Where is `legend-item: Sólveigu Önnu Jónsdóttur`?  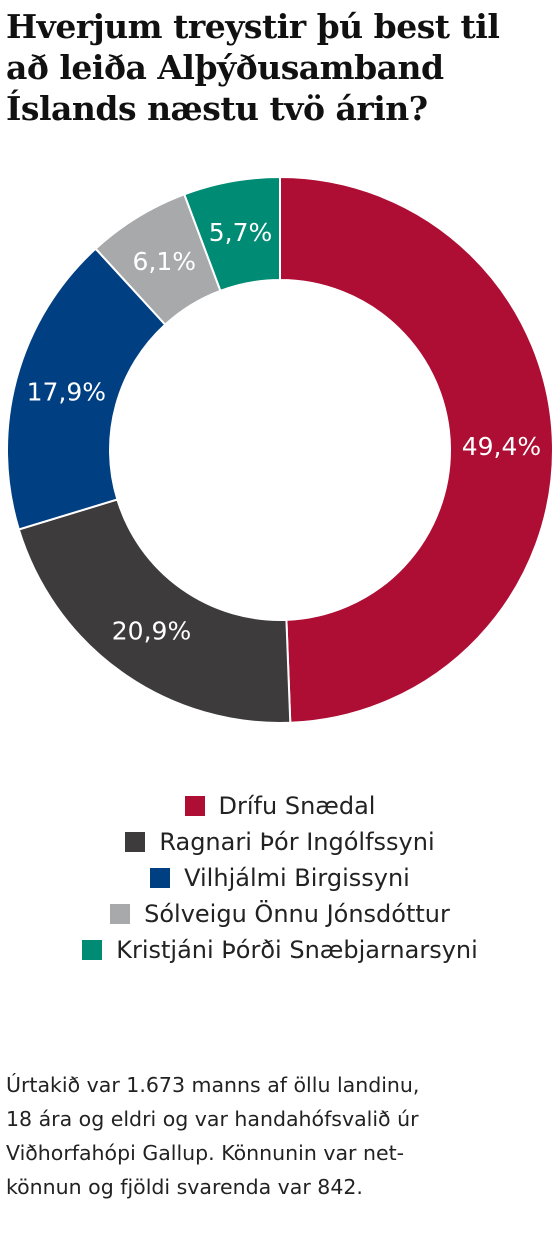
legend-item: Sólveigu Önnu Jónsdóttur is located at coordinates (280, 914).